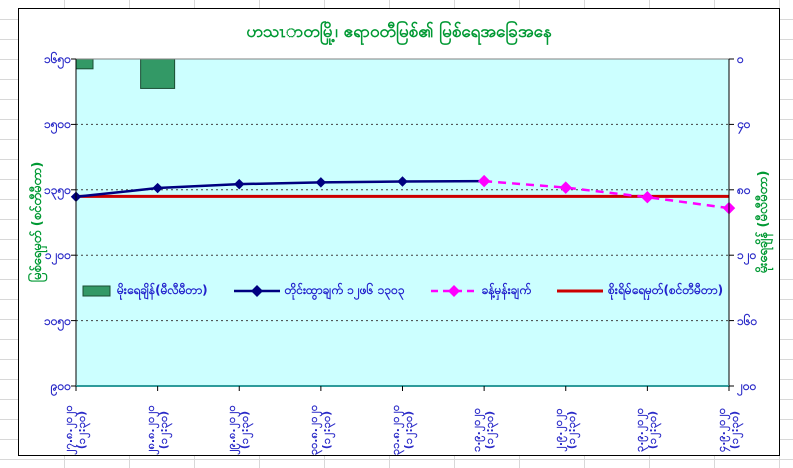 Image resolution: width=793 pixels, height=468 pixels. What do you see at coordinates (280, 189) in the screenshot?
I see `observed-line` at bounding box center [280, 189].